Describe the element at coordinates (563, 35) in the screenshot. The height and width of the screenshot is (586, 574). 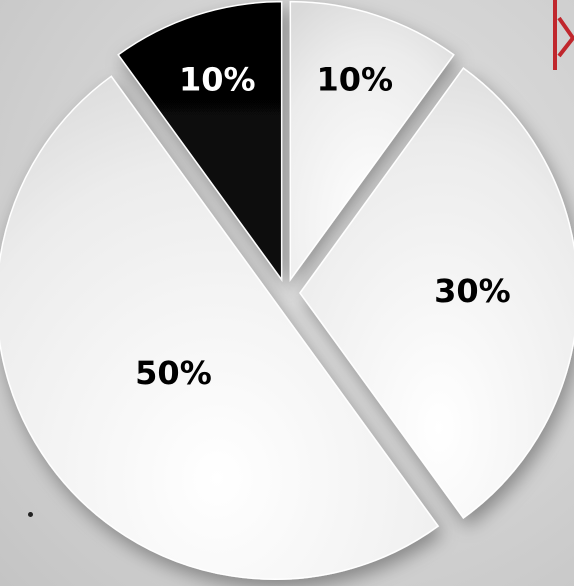
I see `red-bracket-mark` at that location.